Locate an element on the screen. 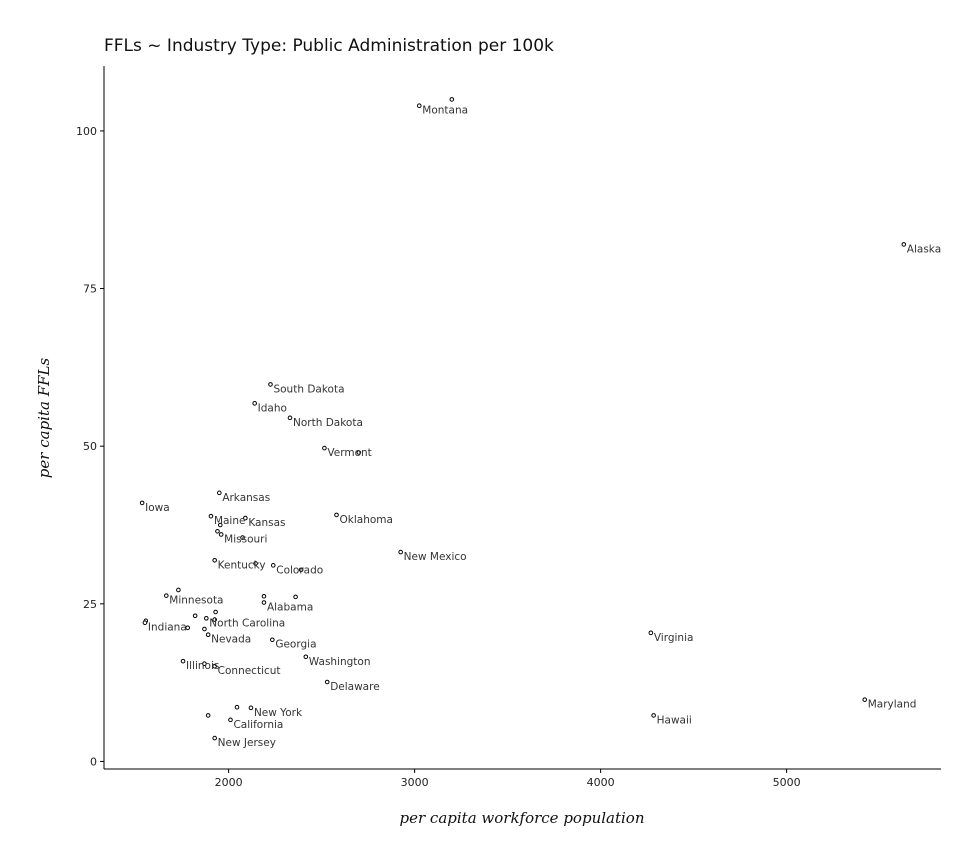 This screenshot has height=863, width=980. point-label: Alabama is located at coordinates (290, 608).